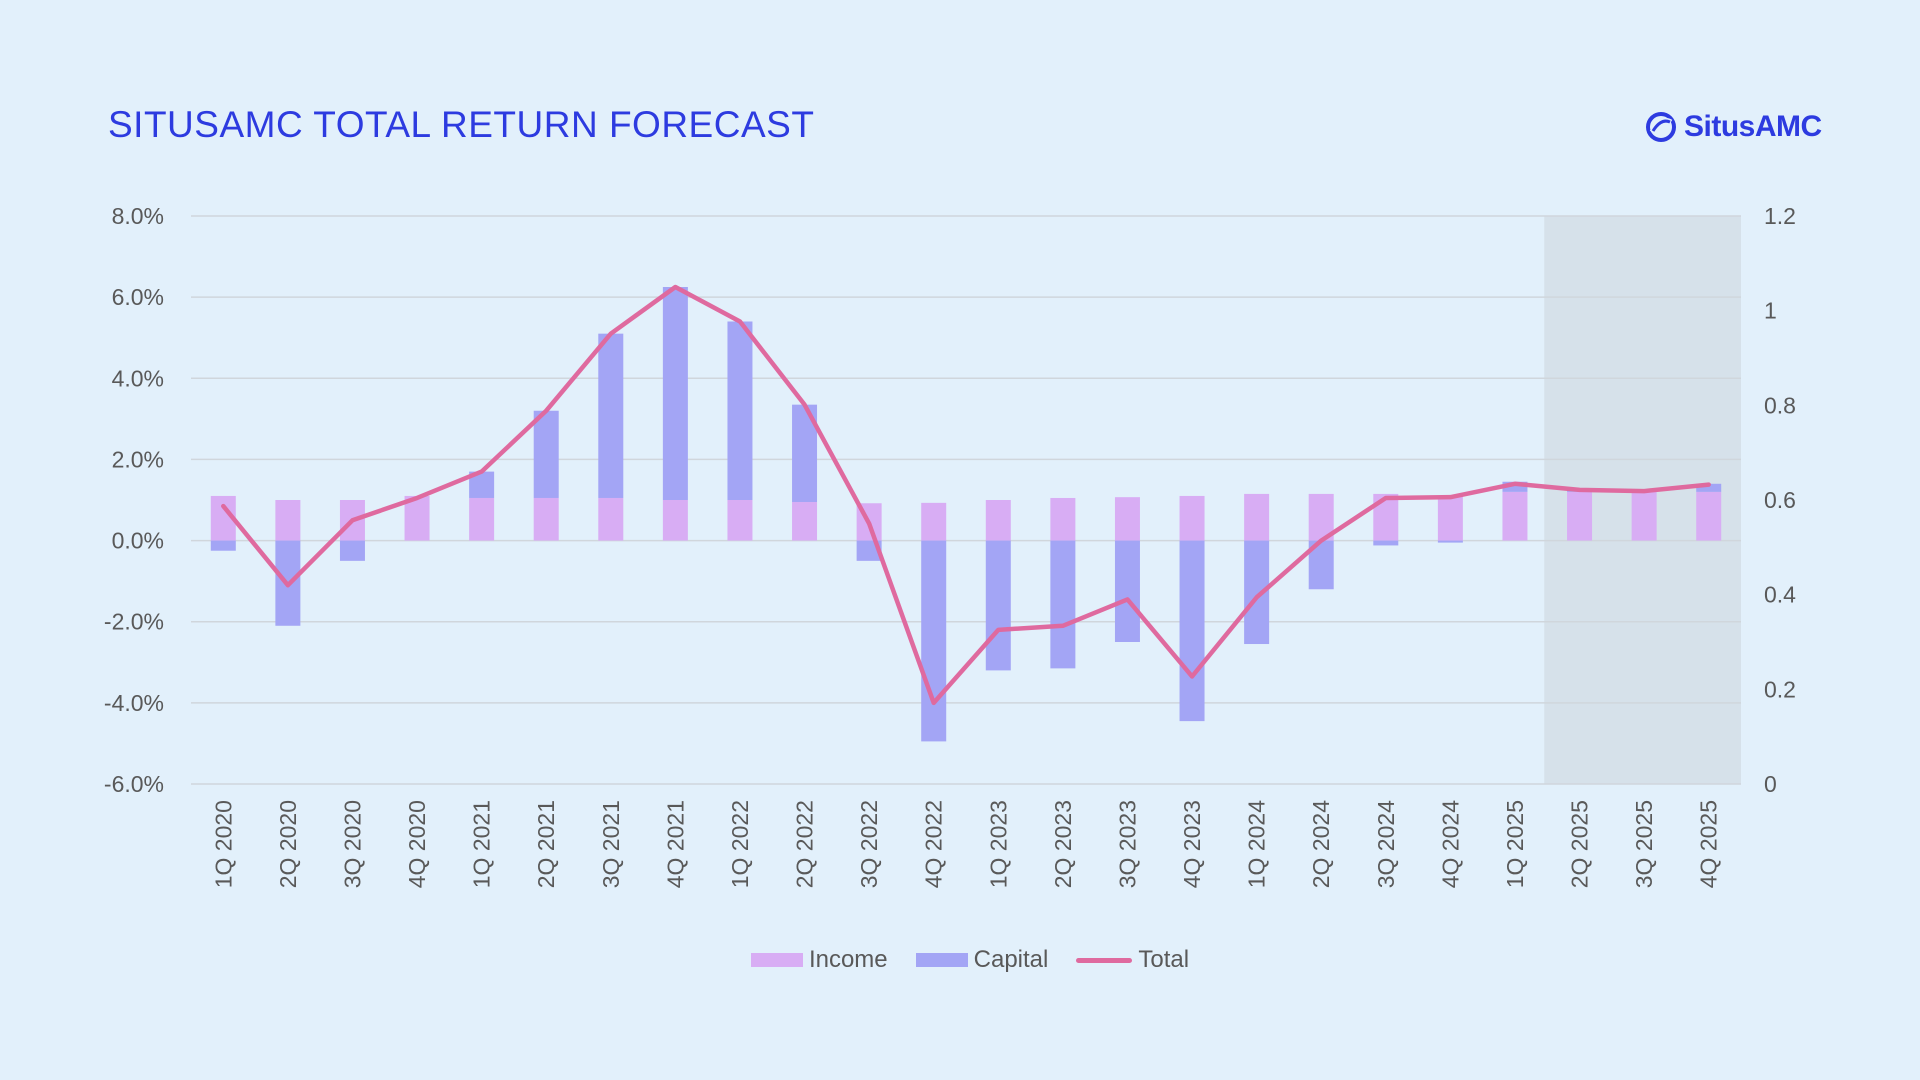  I want to click on y-right-tick-label: 1.2, so click(1780, 216).